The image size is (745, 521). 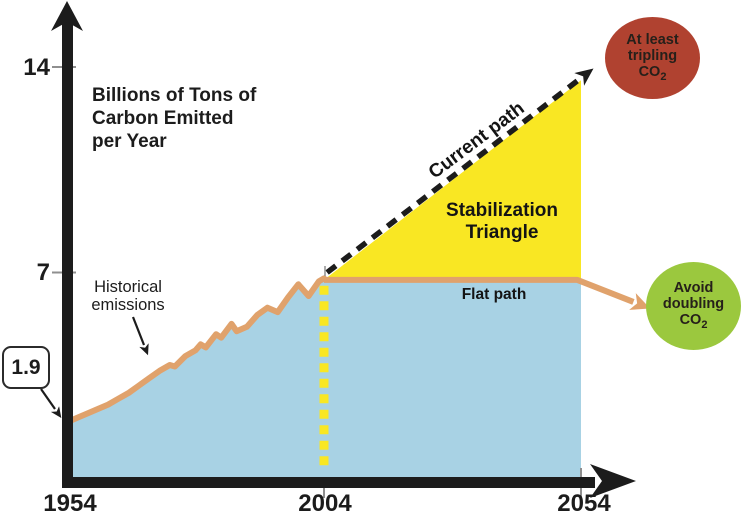 What do you see at coordinates (140, 336) in the screenshot?
I see `historical-label-arrow` at bounding box center [140, 336].